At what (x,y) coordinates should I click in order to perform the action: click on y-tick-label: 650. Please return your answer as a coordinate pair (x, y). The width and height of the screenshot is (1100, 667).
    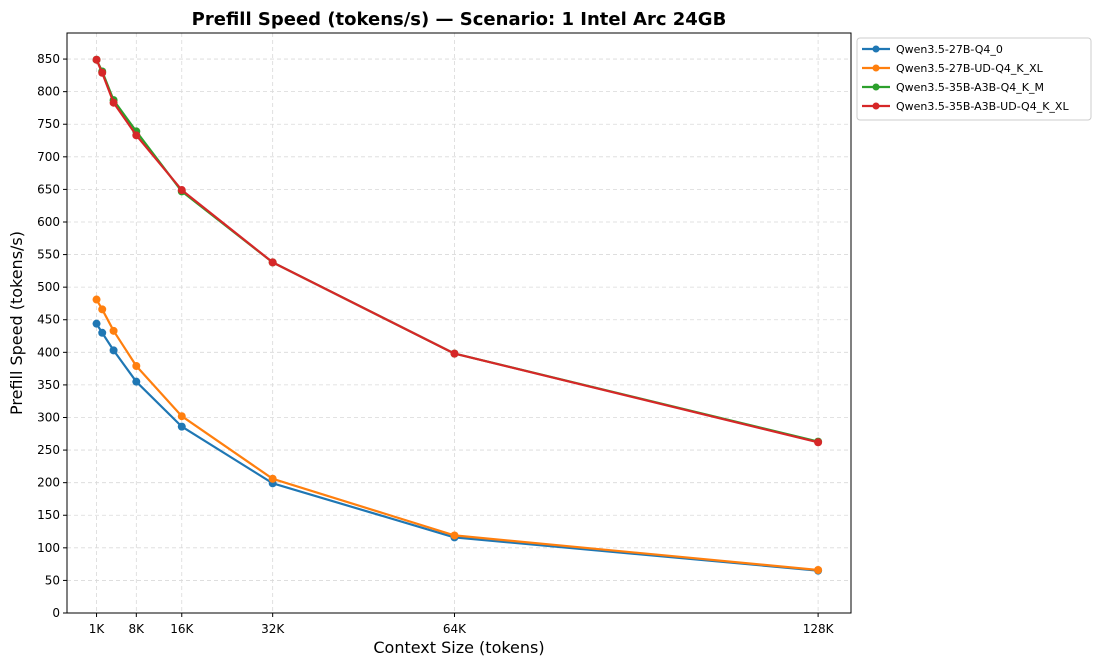
    Looking at the image, I should click on (48, 189).